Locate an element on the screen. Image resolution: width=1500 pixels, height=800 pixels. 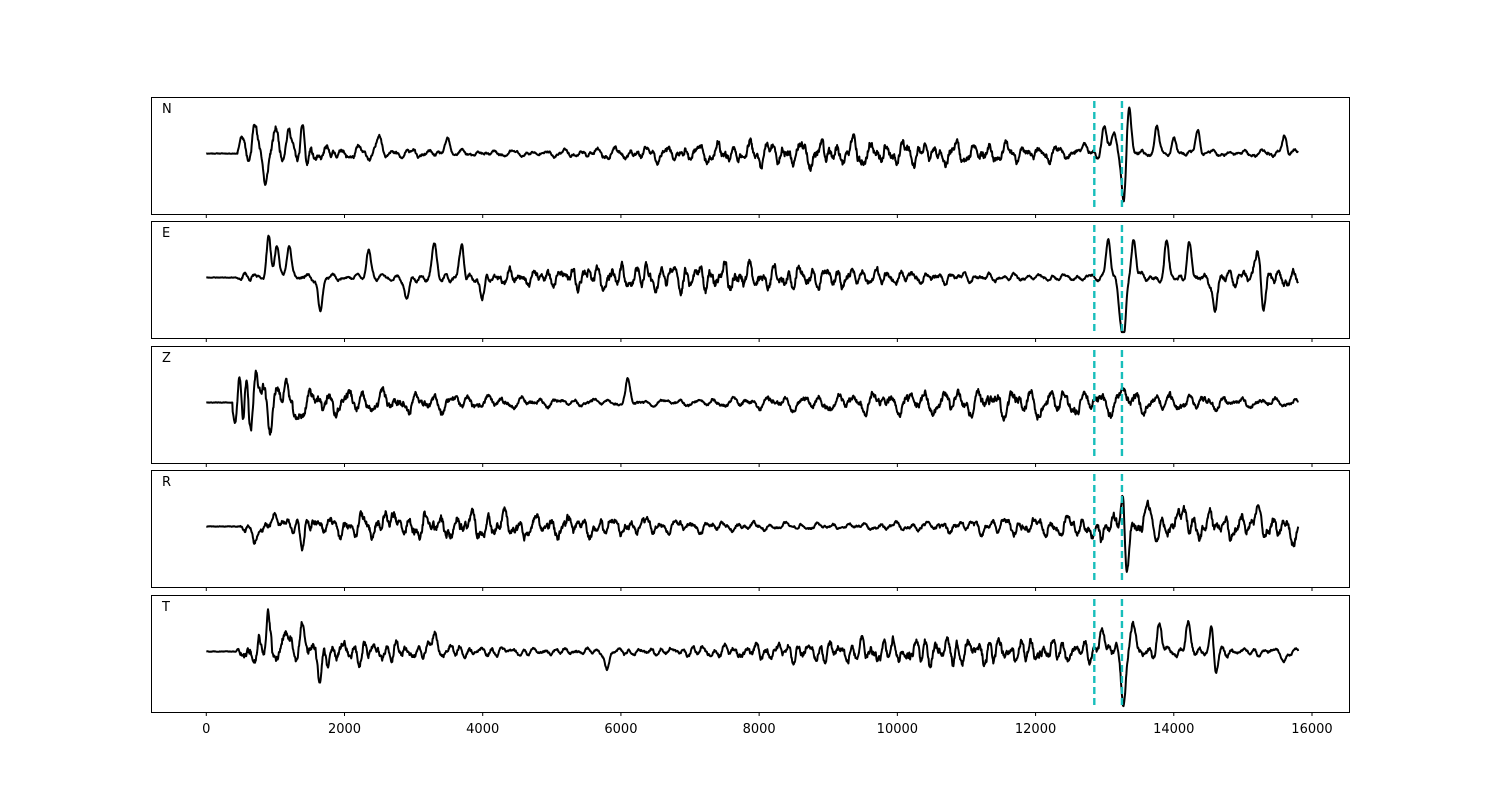
panel-label-t: T is located at coordinates (165, 607).